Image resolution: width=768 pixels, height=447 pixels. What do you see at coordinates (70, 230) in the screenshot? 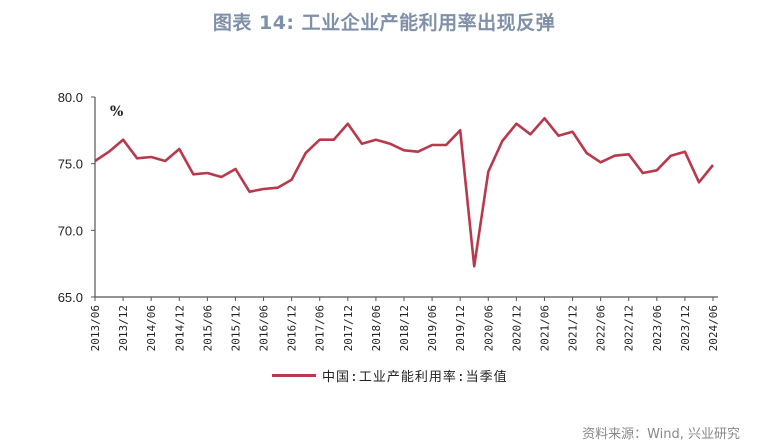
I see `y-tick-label: 70.0` at bounding box center [70, 230].